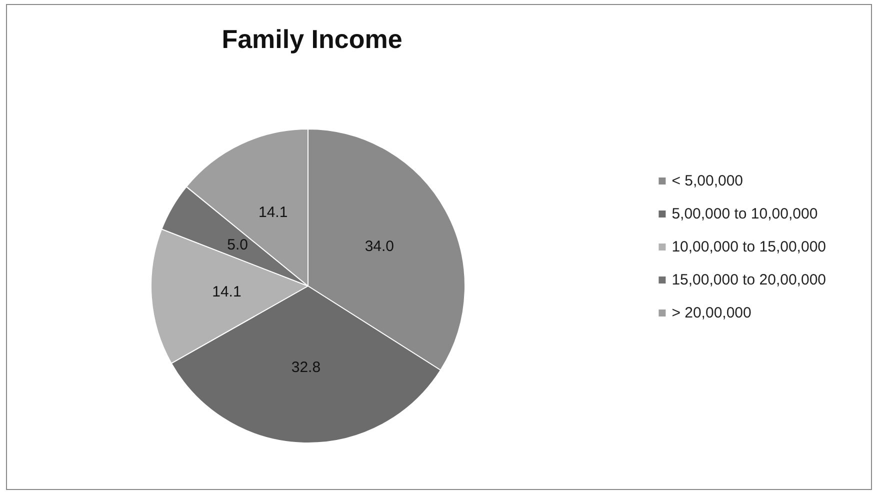 This screenshot has width=880, height=495. I want to click on chart-title: Family Income, so click(312, 39).